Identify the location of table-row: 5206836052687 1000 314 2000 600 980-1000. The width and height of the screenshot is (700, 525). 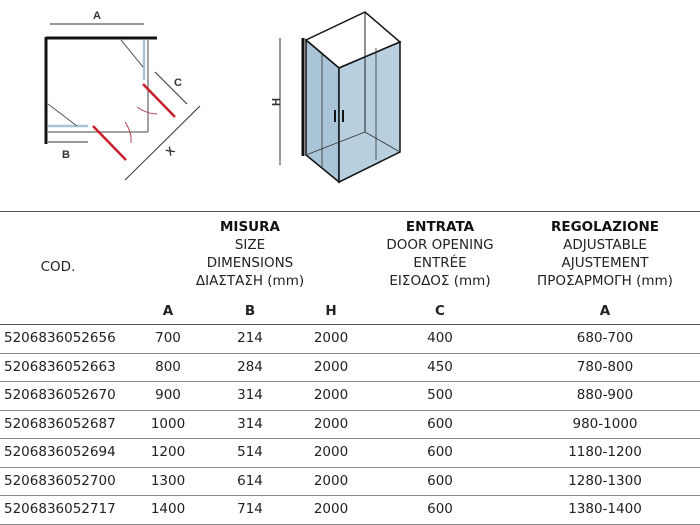
(350, 425).